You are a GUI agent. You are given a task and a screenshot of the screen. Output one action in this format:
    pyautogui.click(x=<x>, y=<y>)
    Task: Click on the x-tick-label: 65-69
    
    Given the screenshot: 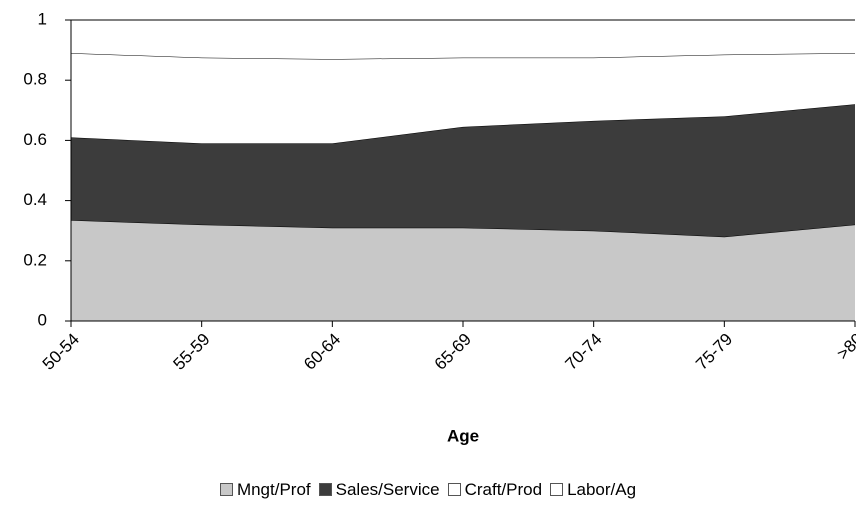 What is the action you would take?
    pyautogui.click(x=453, y=352)
    